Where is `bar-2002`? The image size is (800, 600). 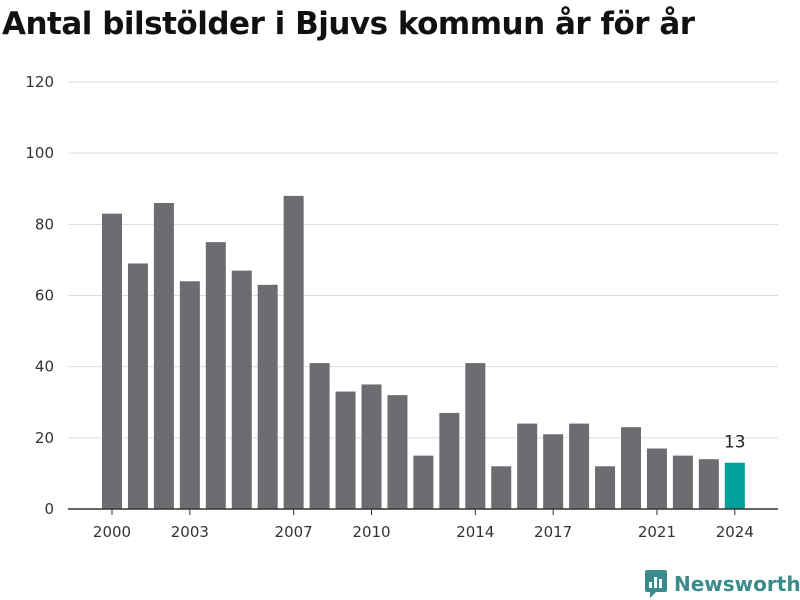 bar-2002 is located at coordinates (163, 355).